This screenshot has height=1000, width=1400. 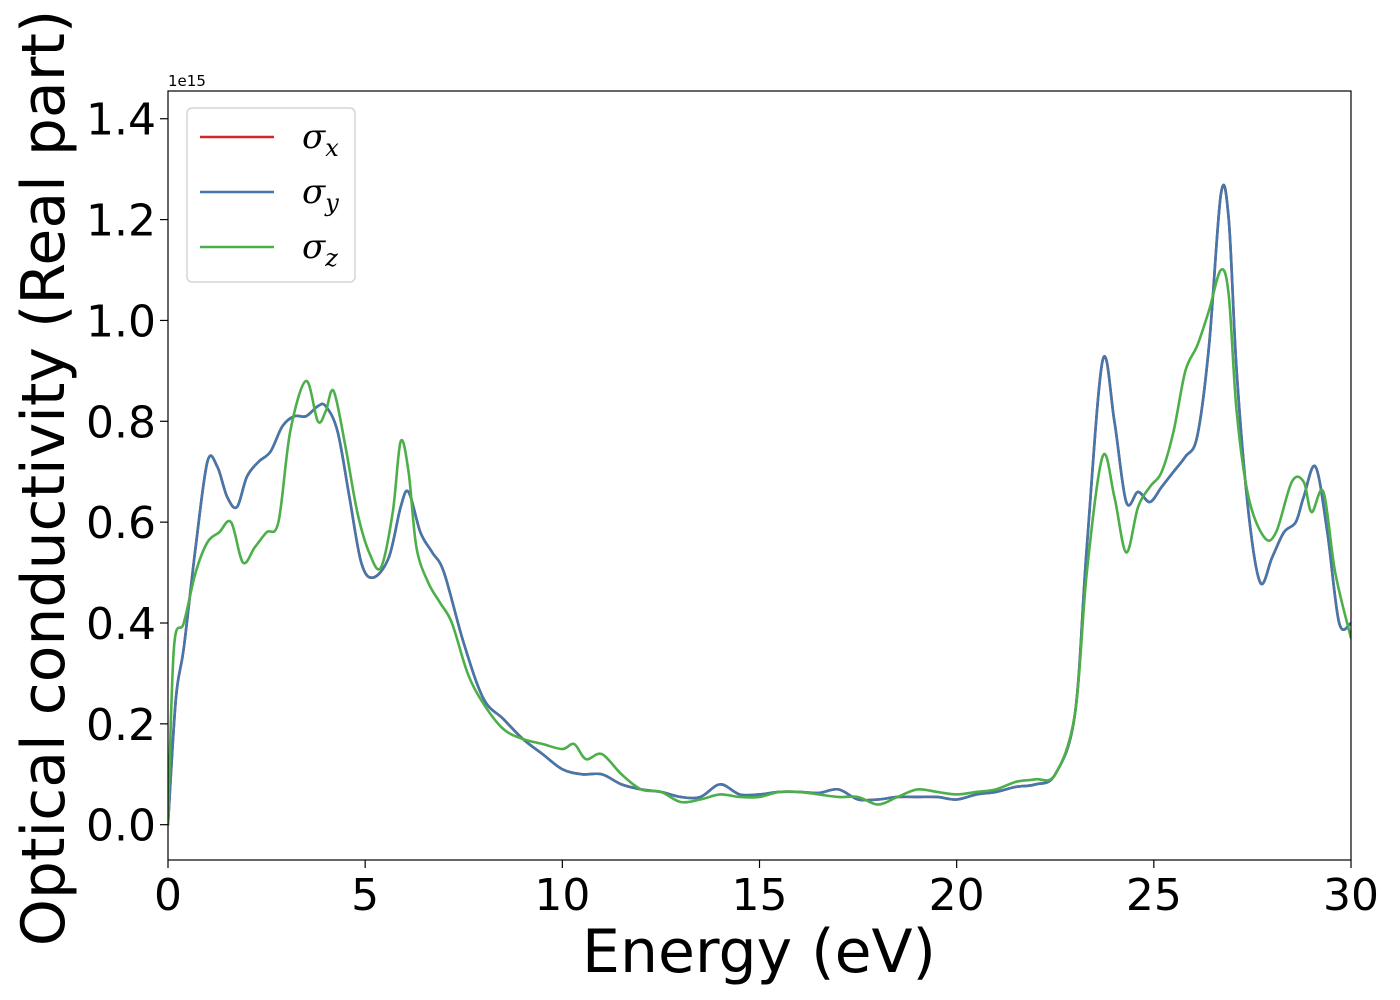 I want to click on y-axis: 0.0 0.2 0.4 0.6 0.8 1.0 1.2 1.4, so click(x=127, y=473).